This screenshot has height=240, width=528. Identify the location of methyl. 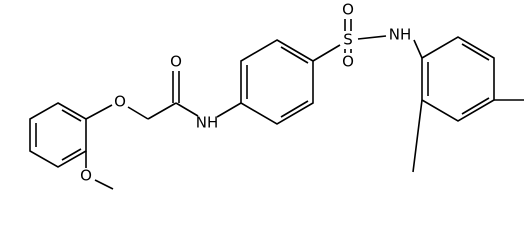
(417, 136).